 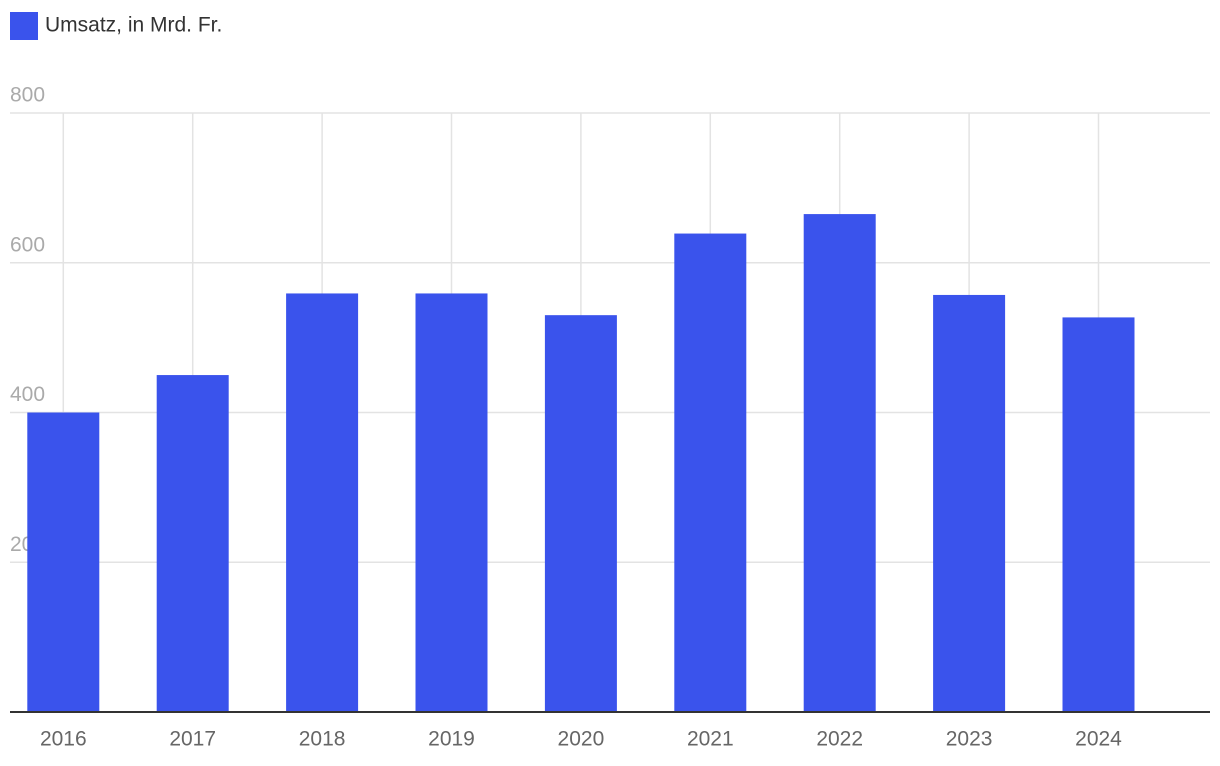 What do you see at coordinates (322, 739) in the screenshot?
I see `x-tick-label: 2018` at bounding box center [322, 739].